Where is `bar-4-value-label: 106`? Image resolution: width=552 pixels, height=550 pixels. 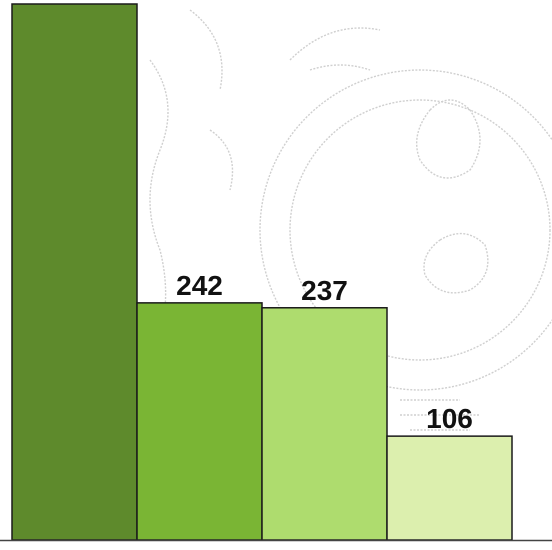 bar-4-value-label: 106 is located at coordinates (449, 418).